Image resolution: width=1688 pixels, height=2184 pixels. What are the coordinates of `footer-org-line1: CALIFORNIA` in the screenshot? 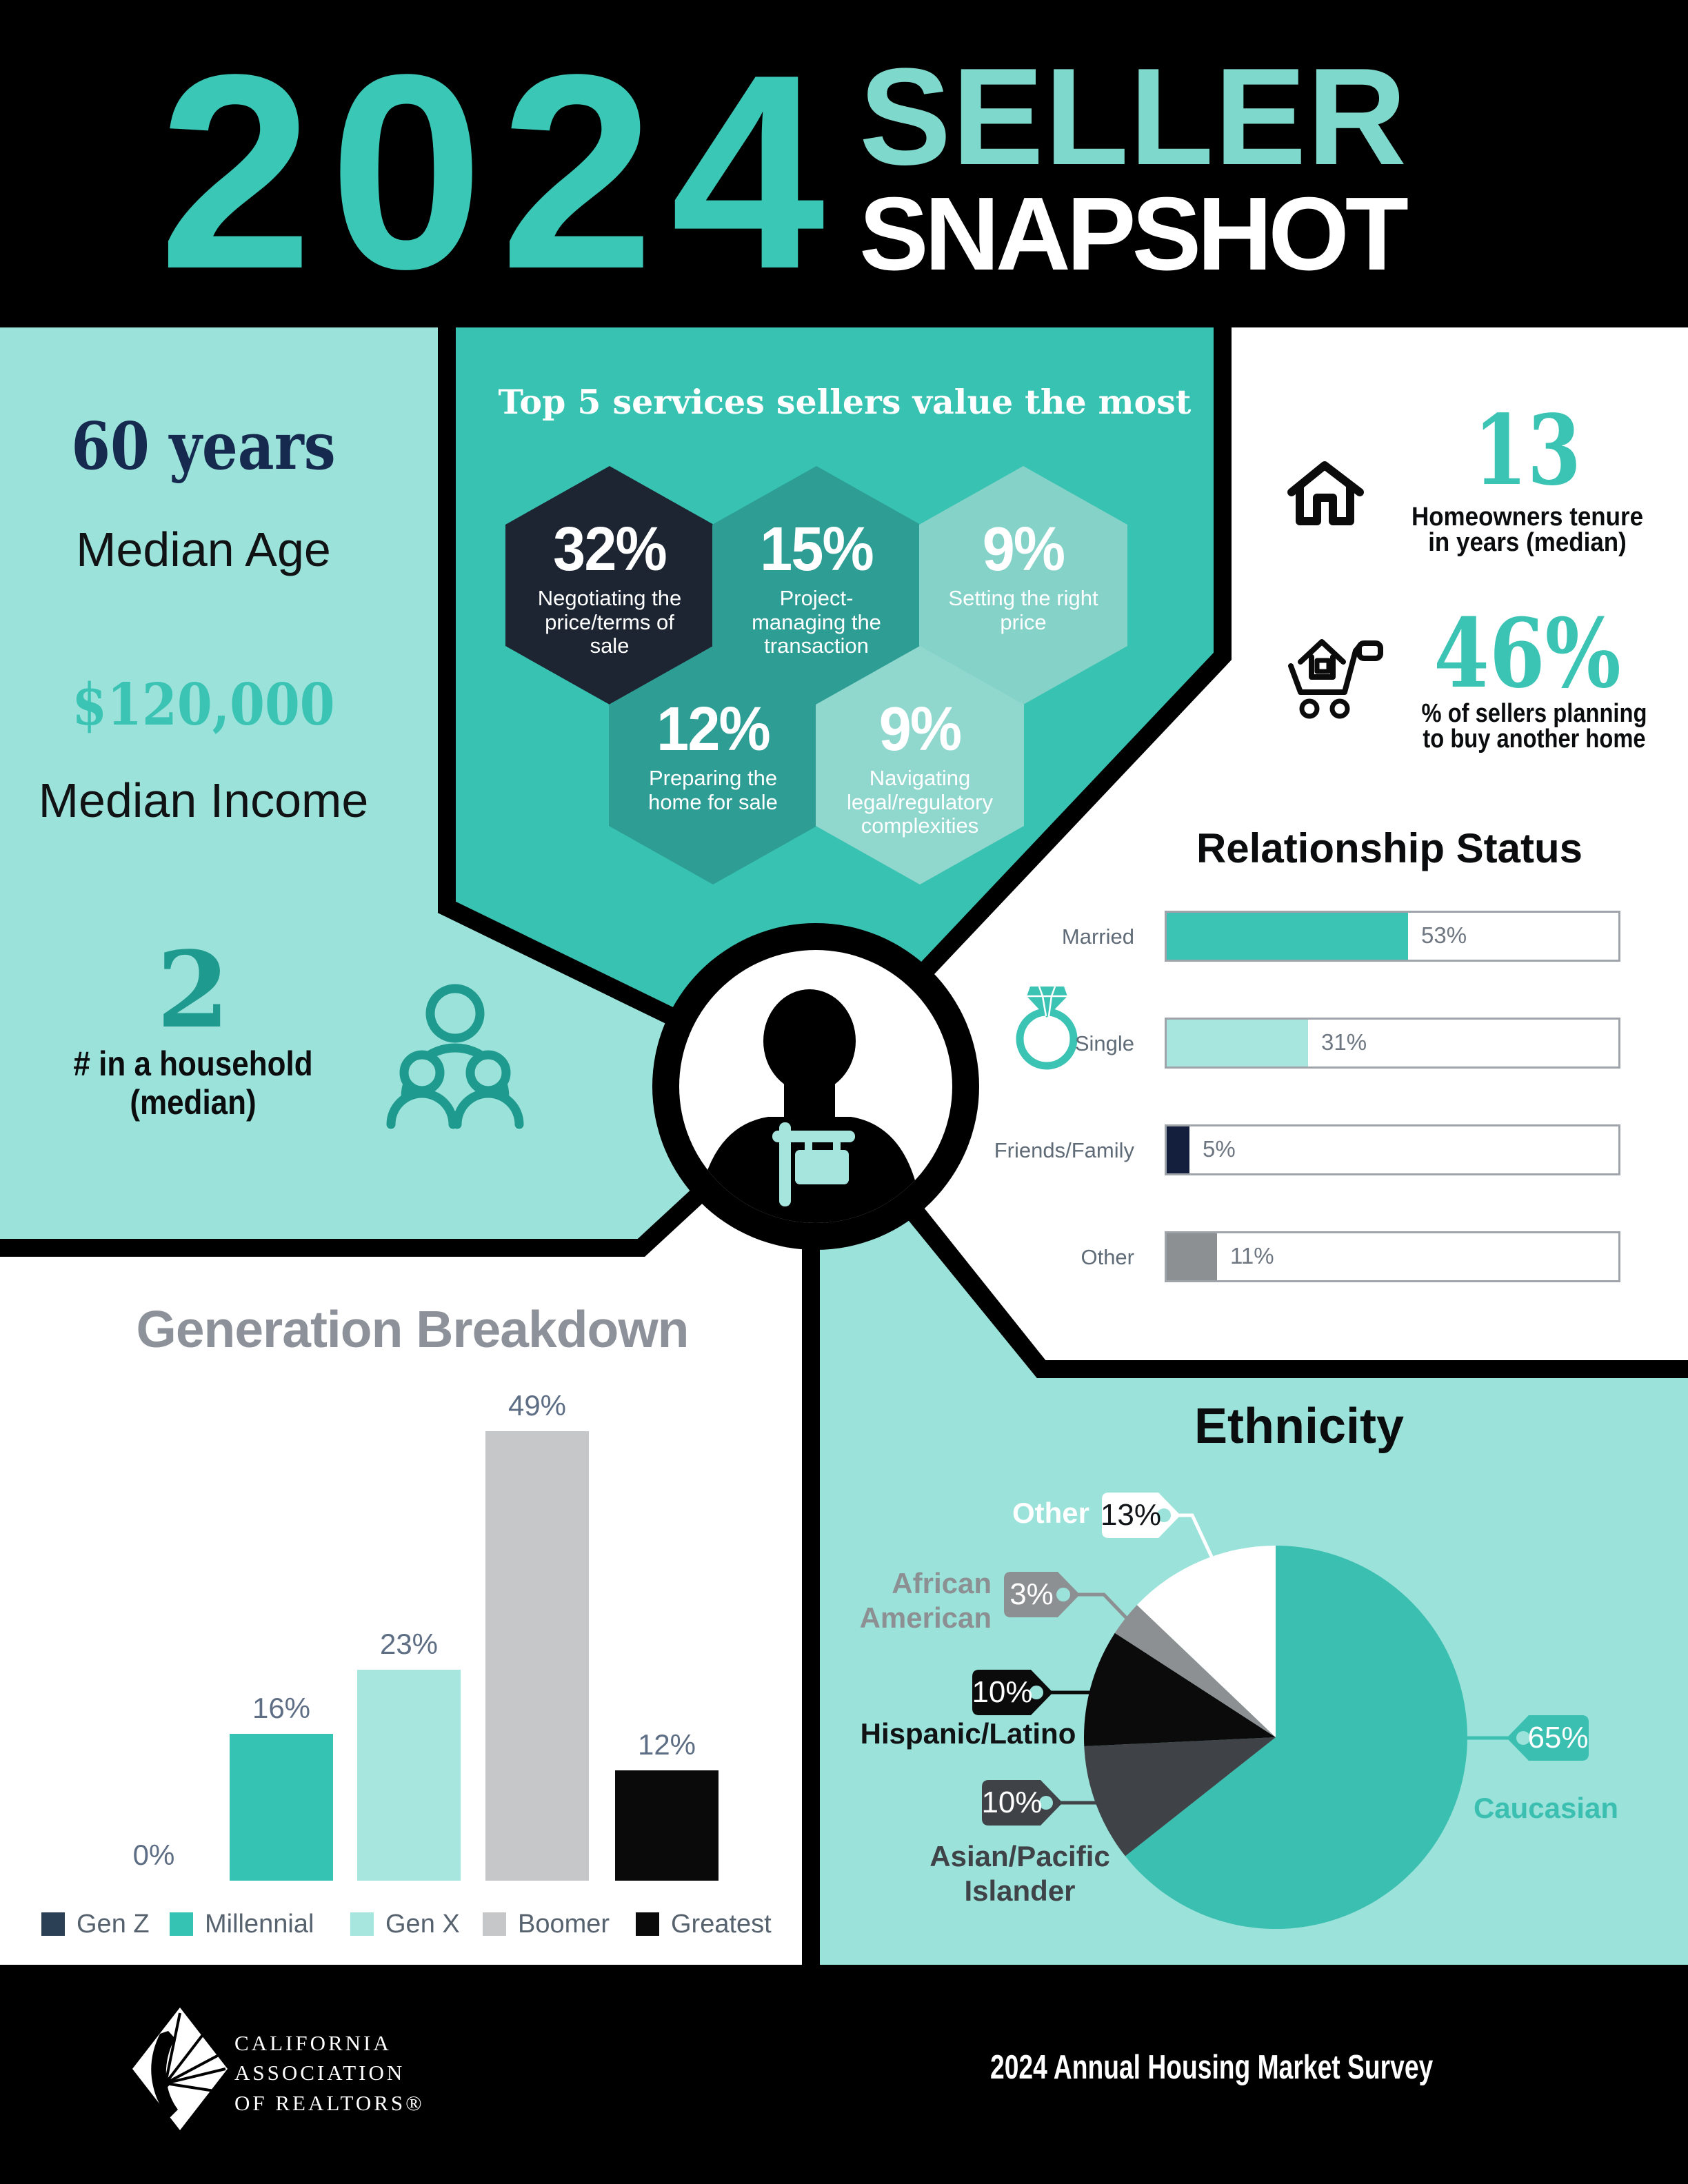 It's located at (313, 2043).